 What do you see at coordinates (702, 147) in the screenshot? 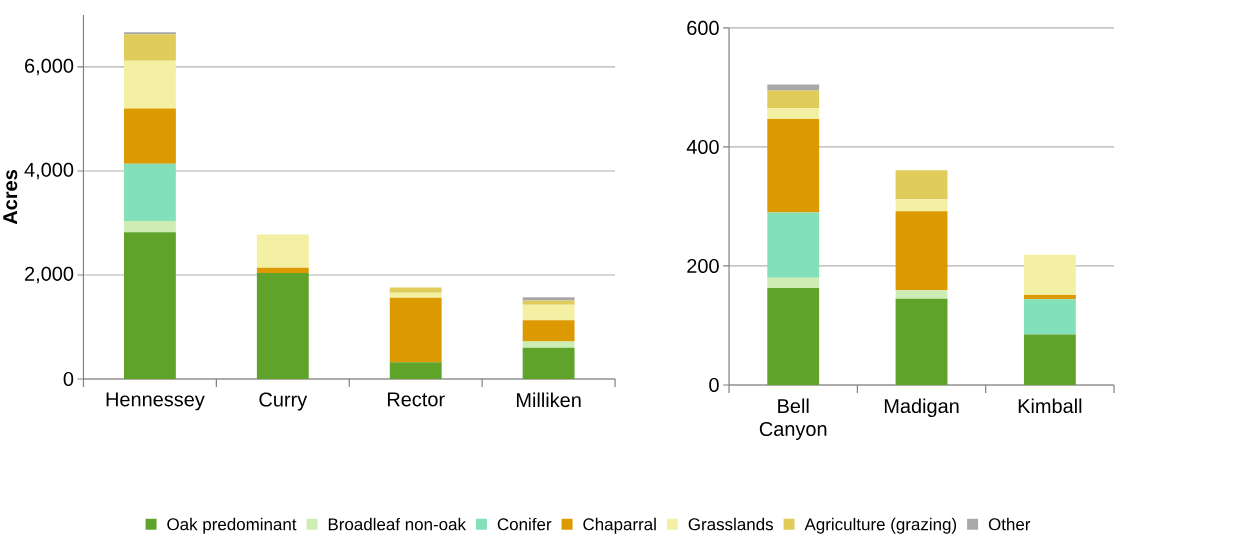
I see `y-tick-label: 400` at bounding box center [702, 147].